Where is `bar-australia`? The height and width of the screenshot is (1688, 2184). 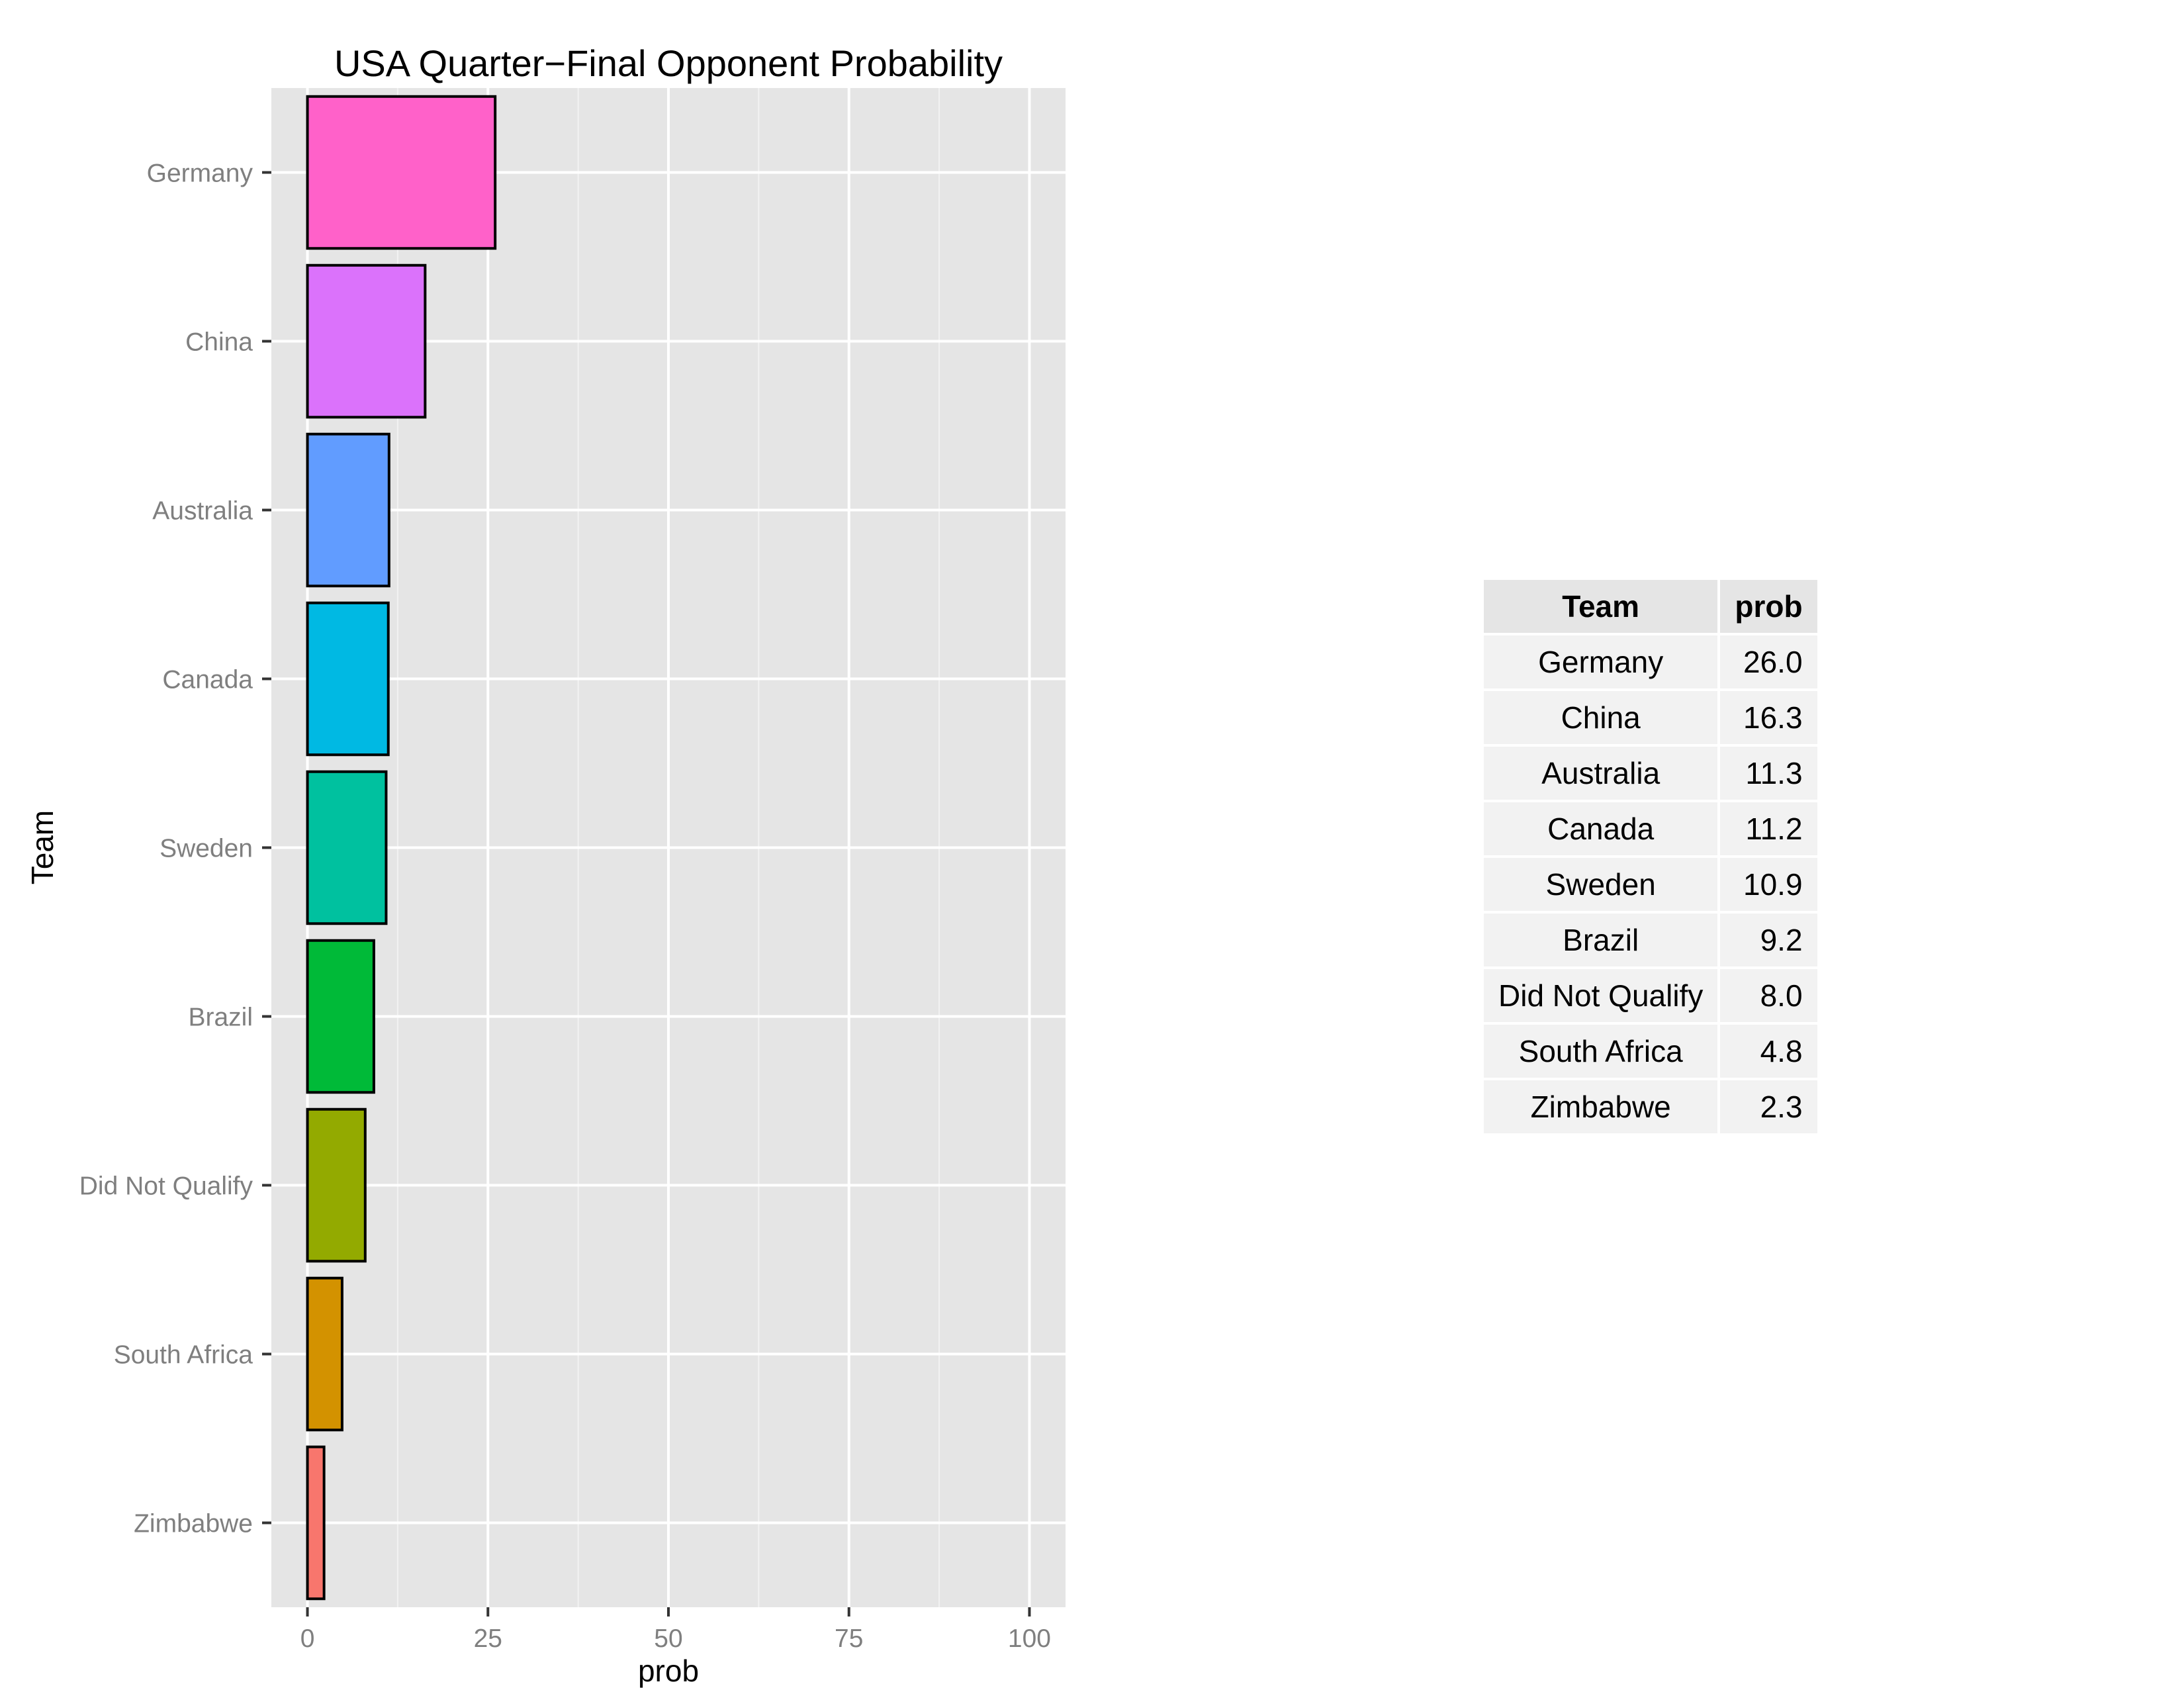 bar-australia is located at coordinates (348, 510).